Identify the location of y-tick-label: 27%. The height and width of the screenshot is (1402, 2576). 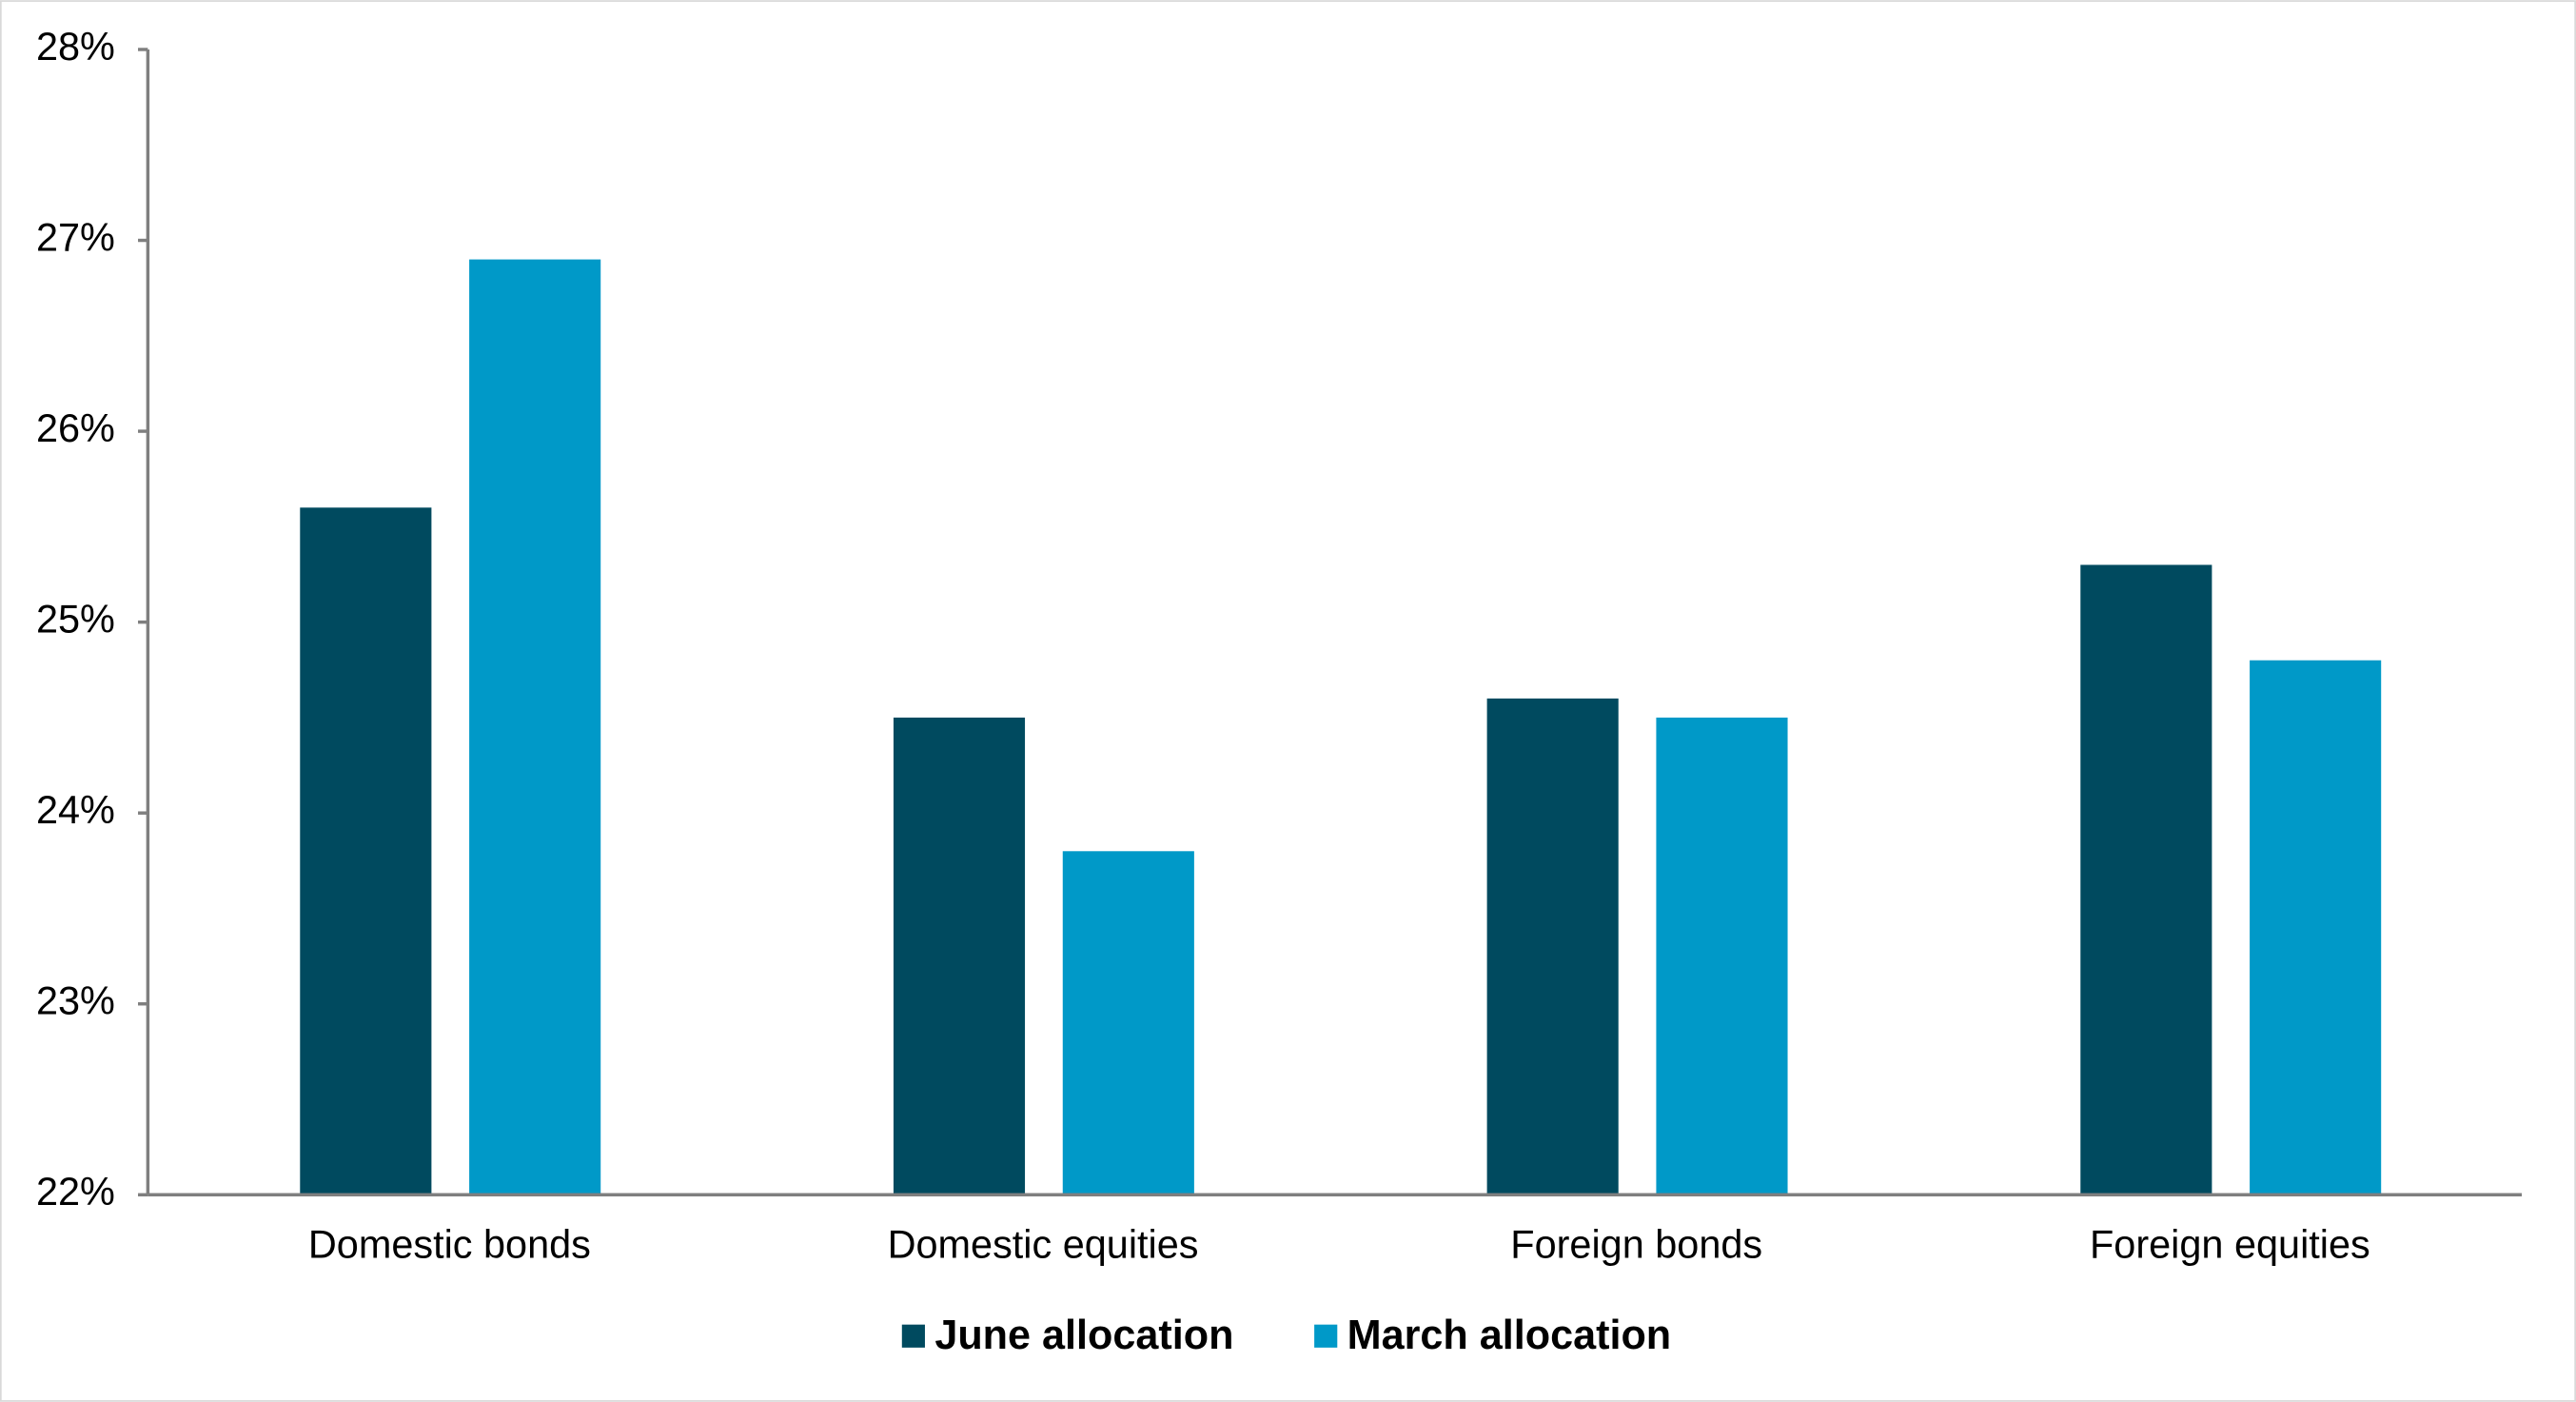
(75, 236).